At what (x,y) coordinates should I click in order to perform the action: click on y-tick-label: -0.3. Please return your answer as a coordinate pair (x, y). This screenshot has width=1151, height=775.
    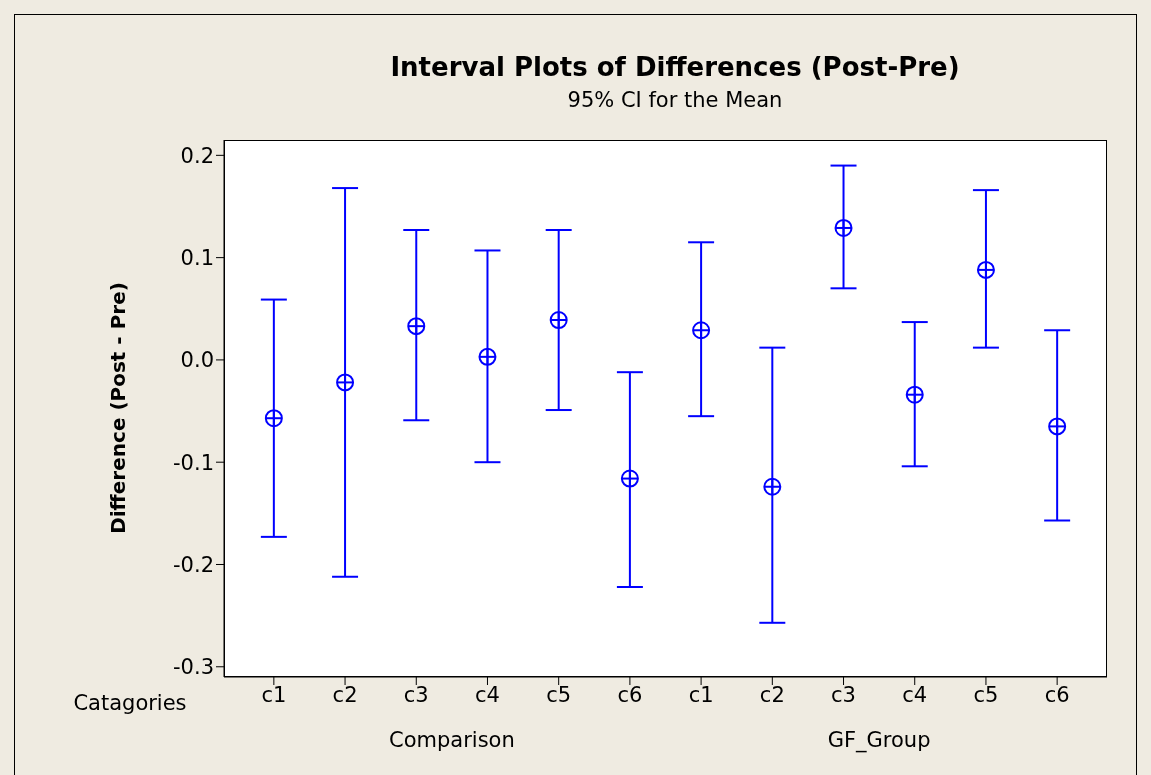
    Looking at the image, I should click on (193, 667).